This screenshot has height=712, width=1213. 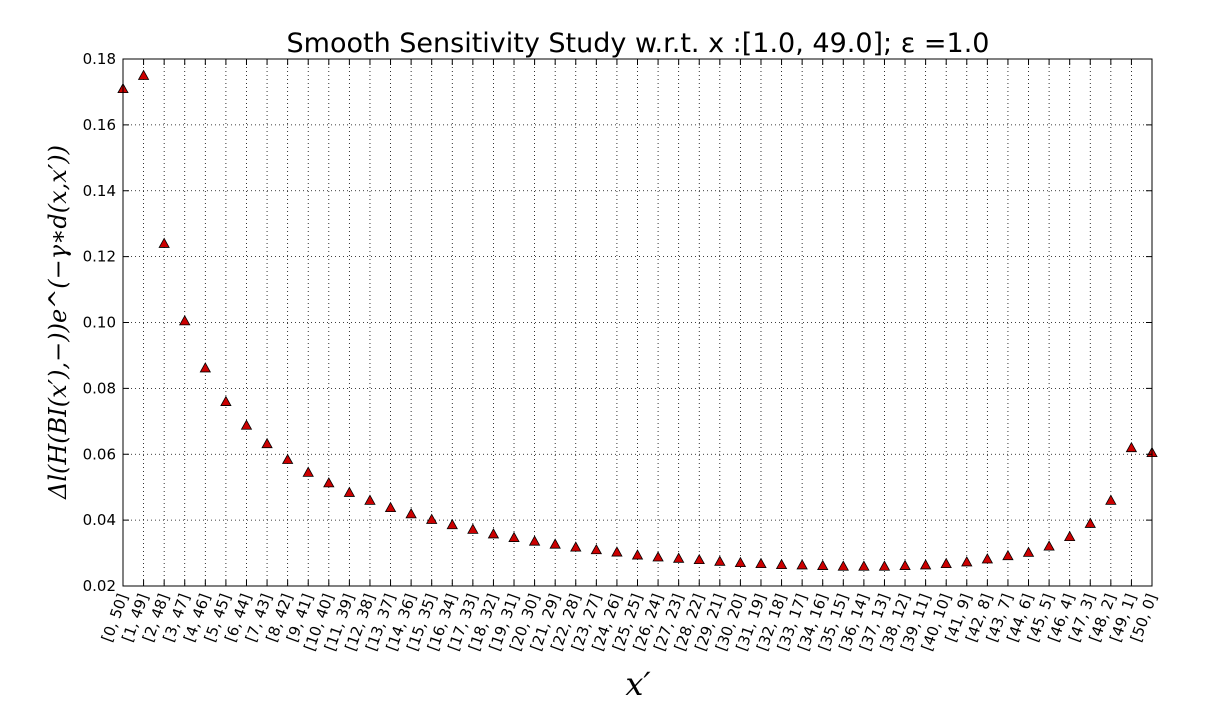 I want to click on y-tick-label: 0.18, so click(x=99, y=59).